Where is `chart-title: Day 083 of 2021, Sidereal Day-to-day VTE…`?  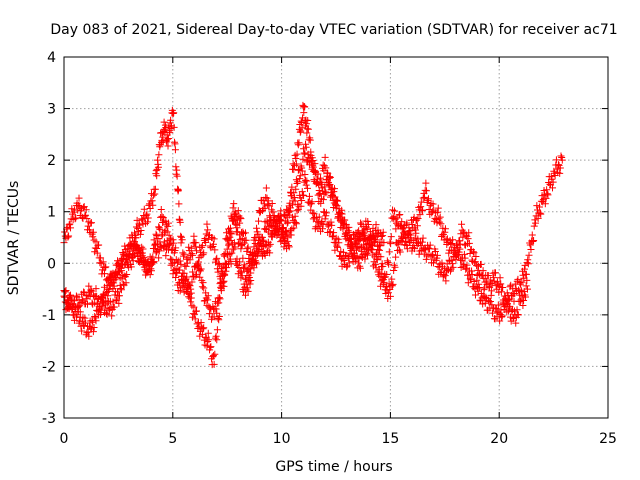 chart-title: Day 083 of 2021, Sidereal Day-to-day VTE… is located at coordinates (333, 30).